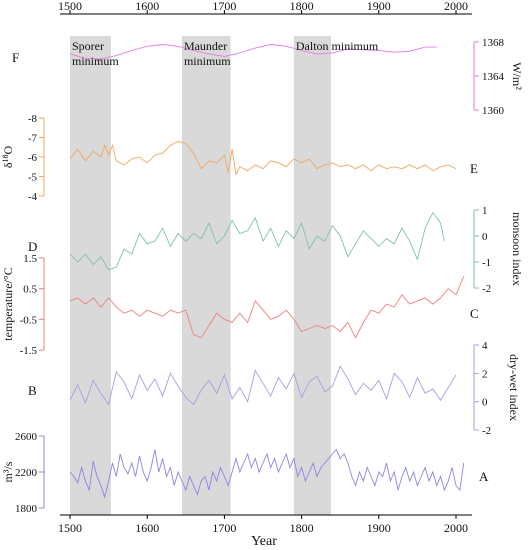  What do you see at coordinates (267, 307) in the screenshot?
I see `series-line-C` at bounding box center [267, 307].